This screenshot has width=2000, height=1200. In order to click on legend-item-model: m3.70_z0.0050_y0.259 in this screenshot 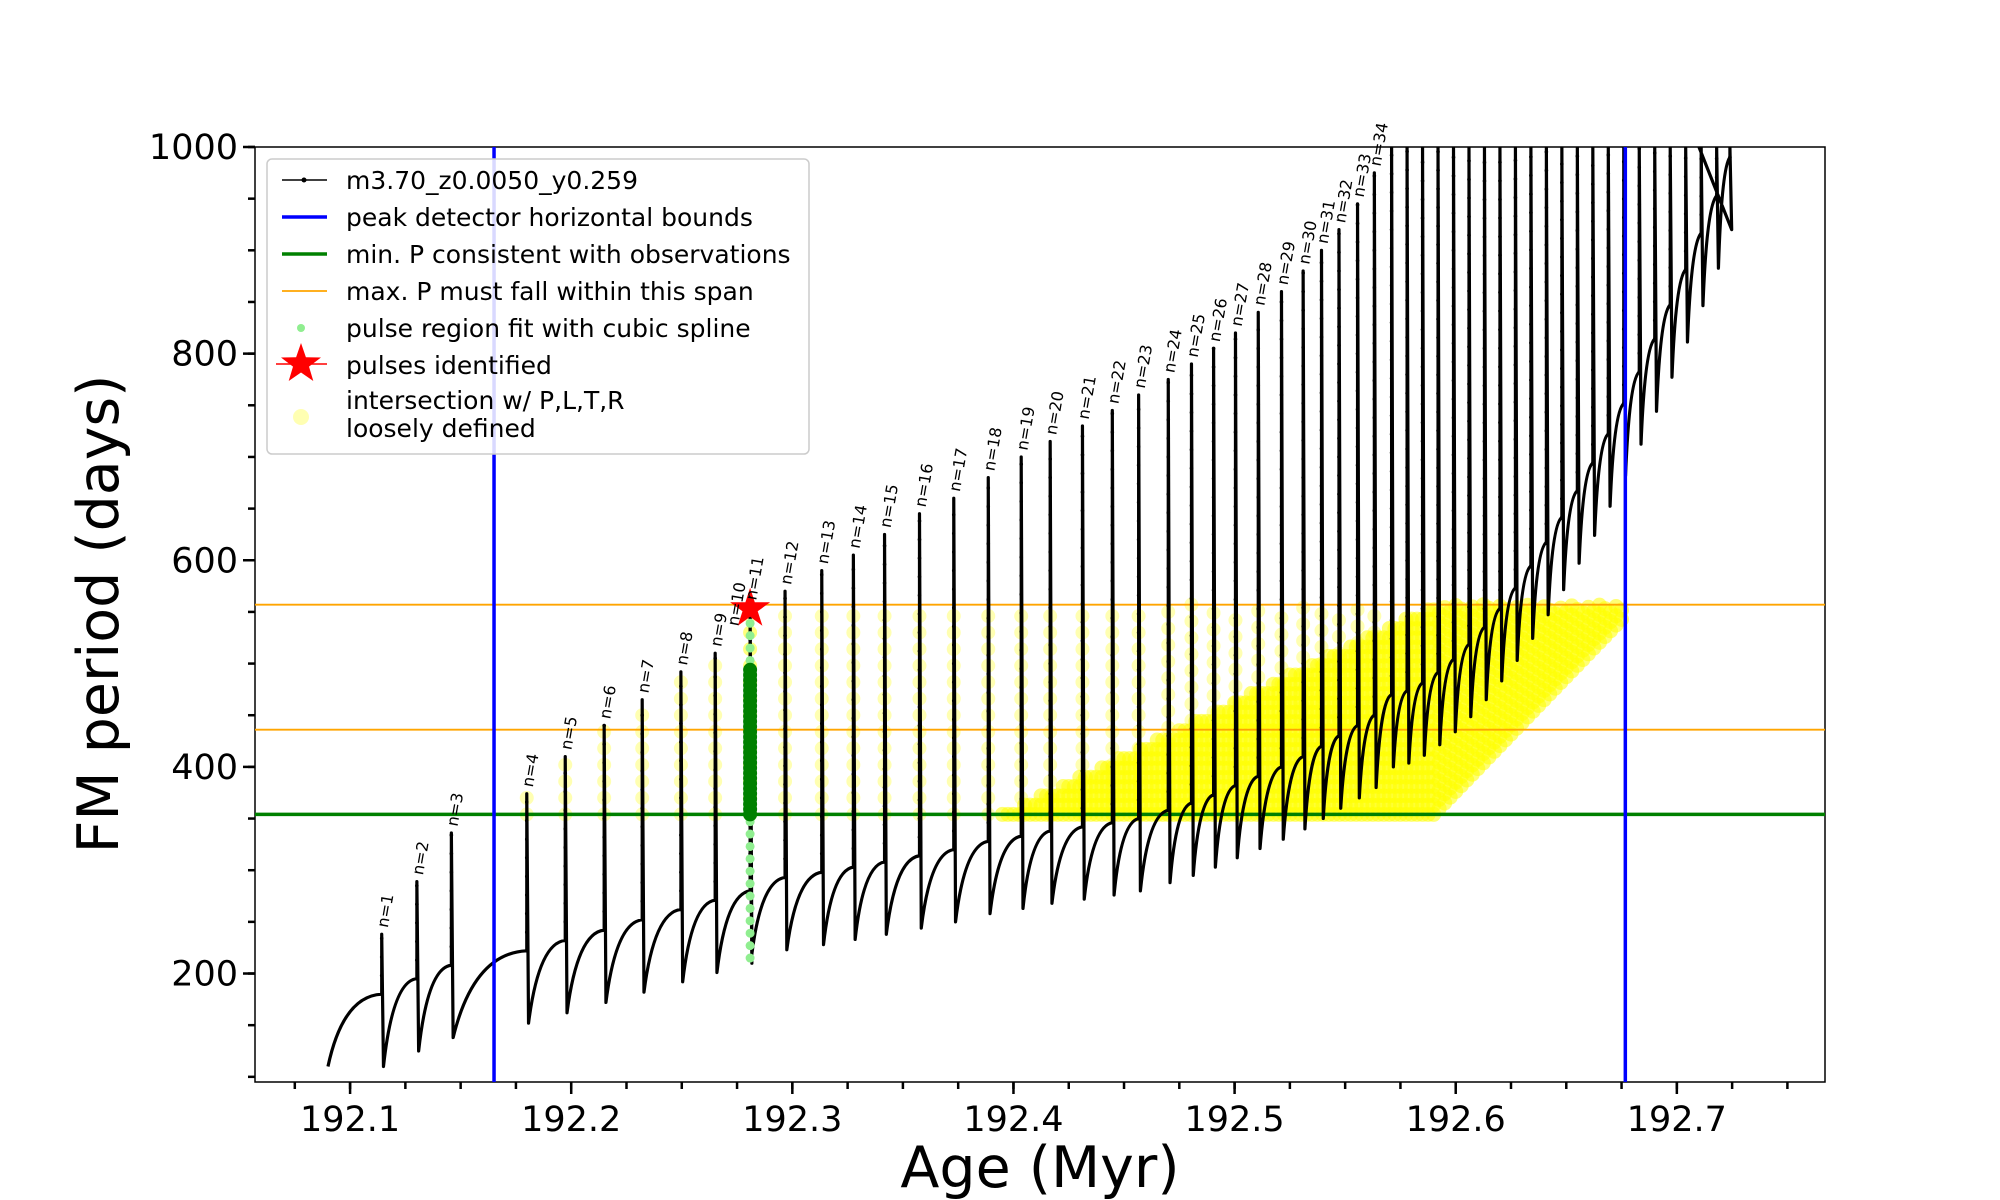, I will do `click(460, 180)`.